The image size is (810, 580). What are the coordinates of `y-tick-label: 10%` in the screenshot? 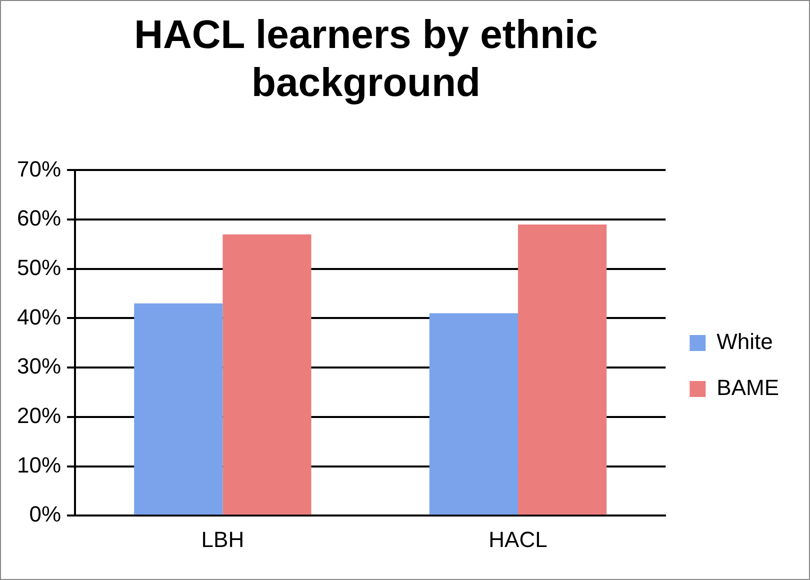 It's located at (39, 465).